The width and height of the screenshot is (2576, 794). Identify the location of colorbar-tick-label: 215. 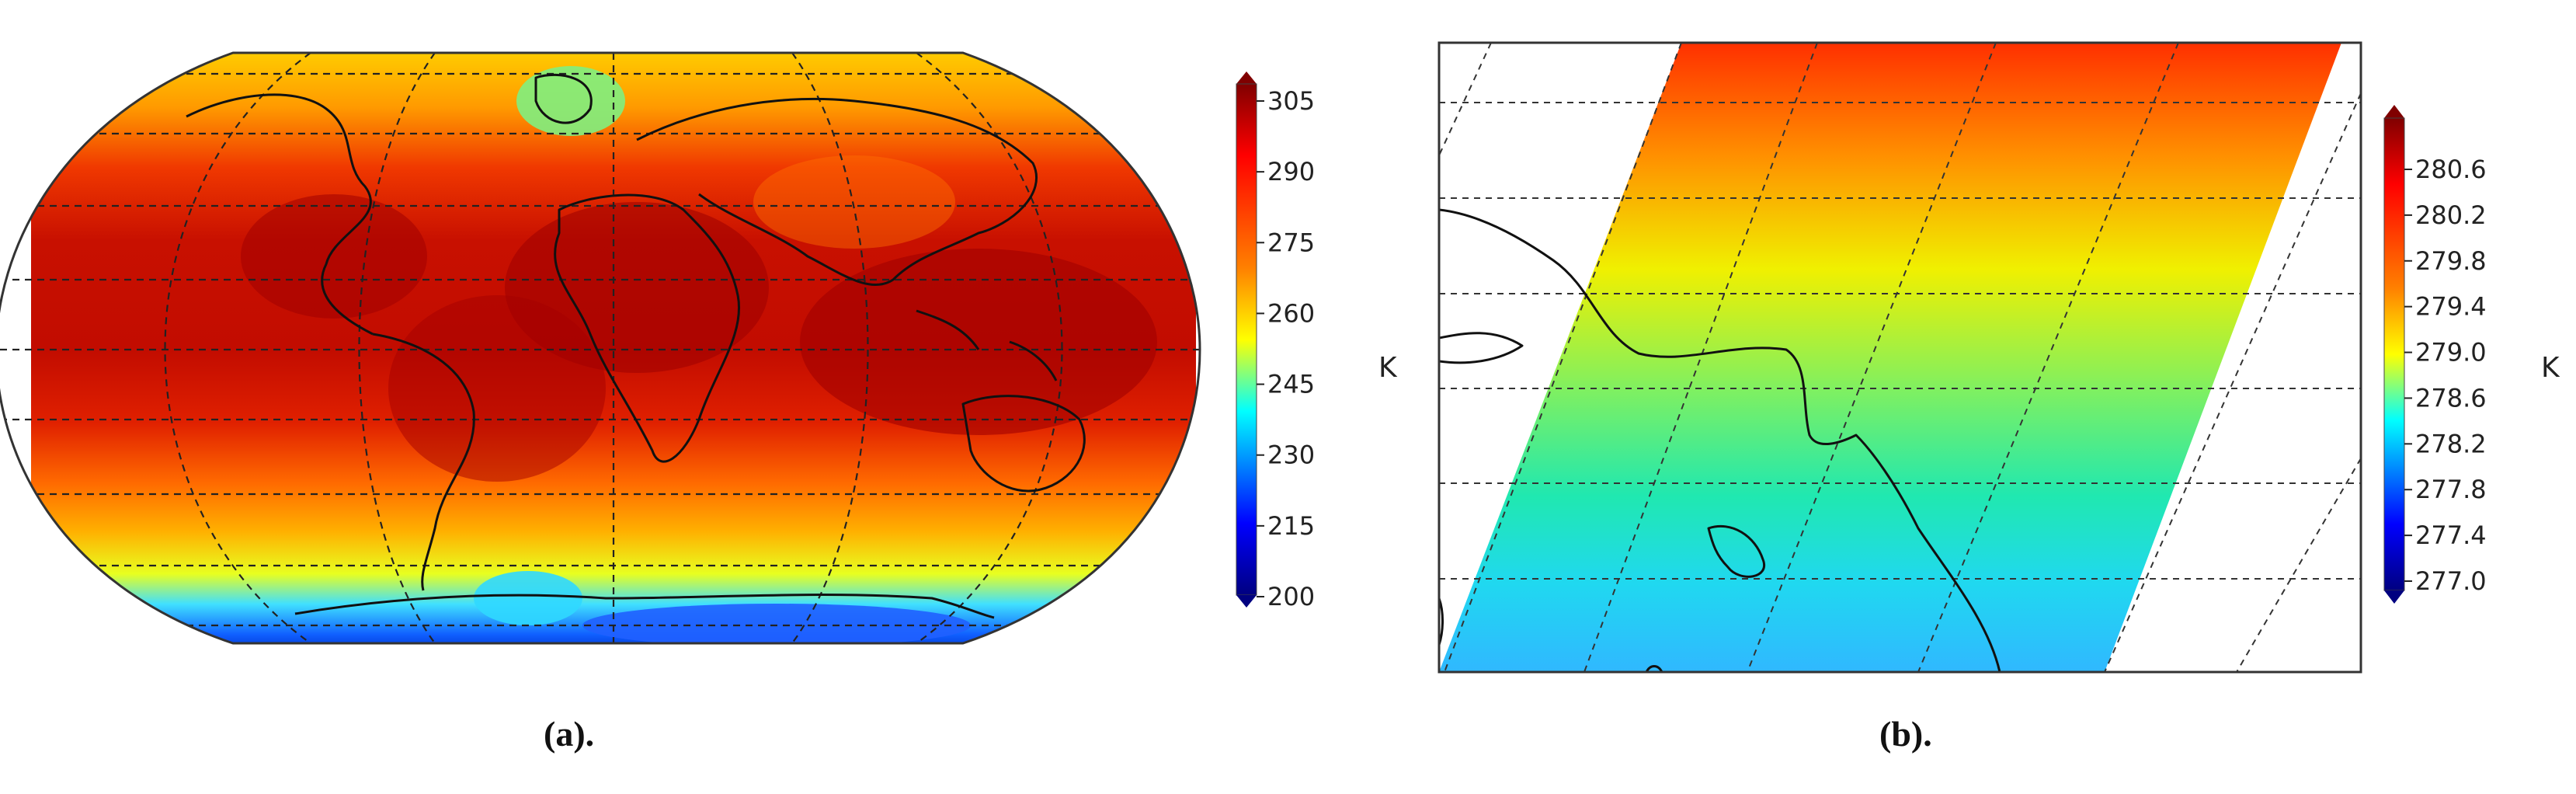
(1291, 526).